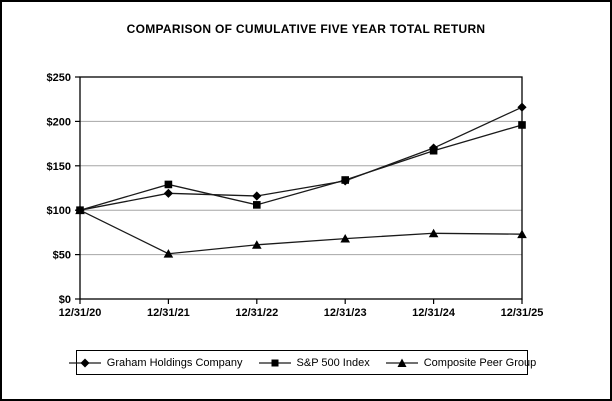 The height and width of the screenshot is (401, 612). What do you see at coordinates (256, 313) in the screenshot?
I see `svg-text: 12/31/22` at bounding box center [256, 313].